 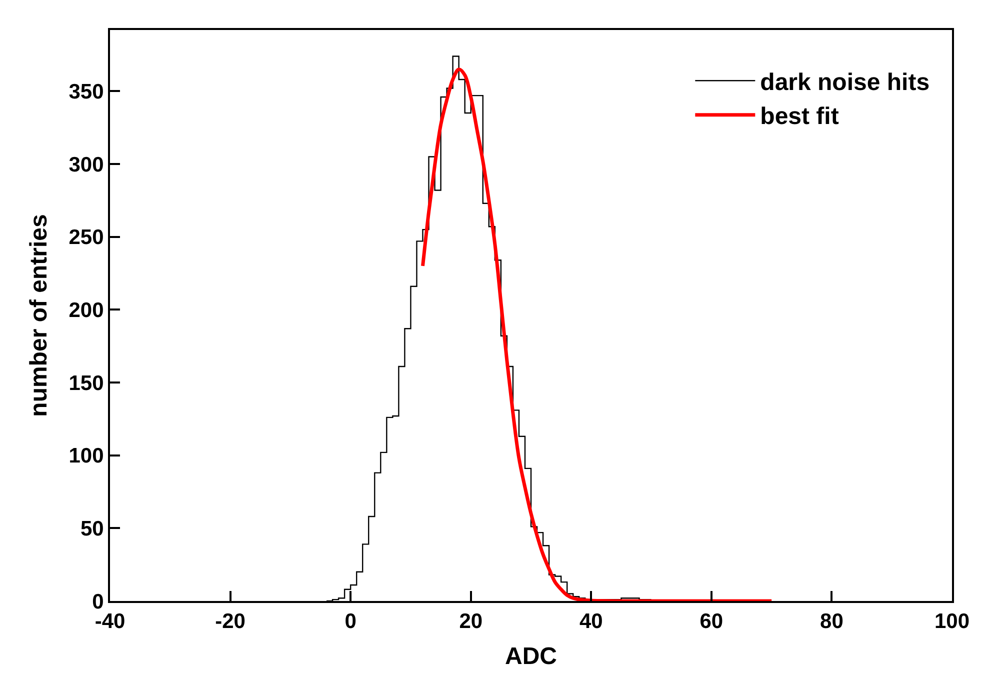 I want to click on x-axis-title: ADC, so click(x=531, y=656).